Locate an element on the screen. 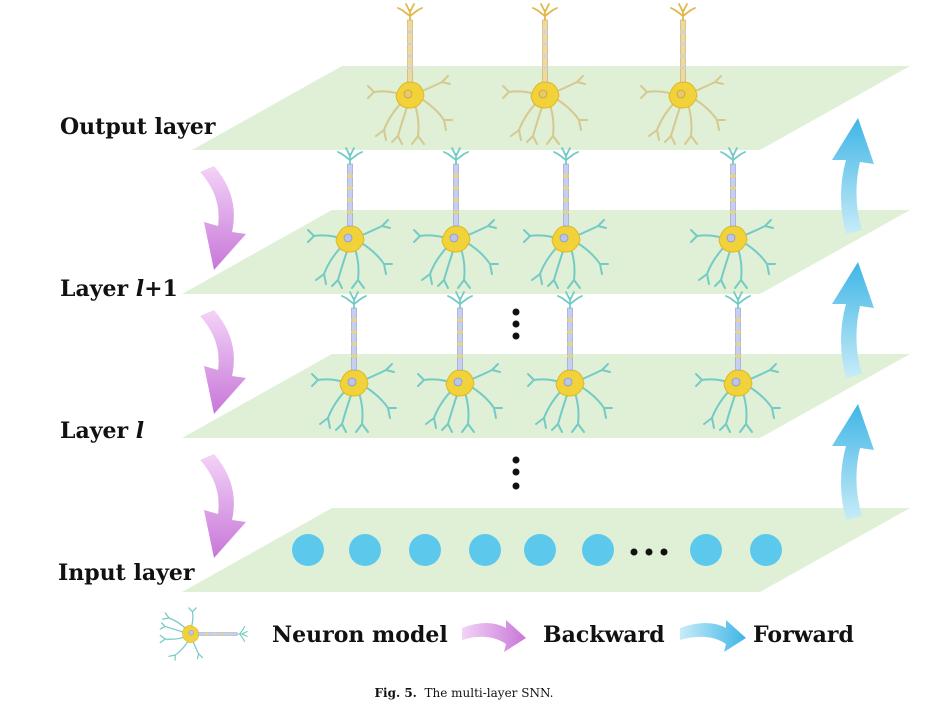 This screenshot has width=928, height=712. legend is located at coordinates (452, 634).